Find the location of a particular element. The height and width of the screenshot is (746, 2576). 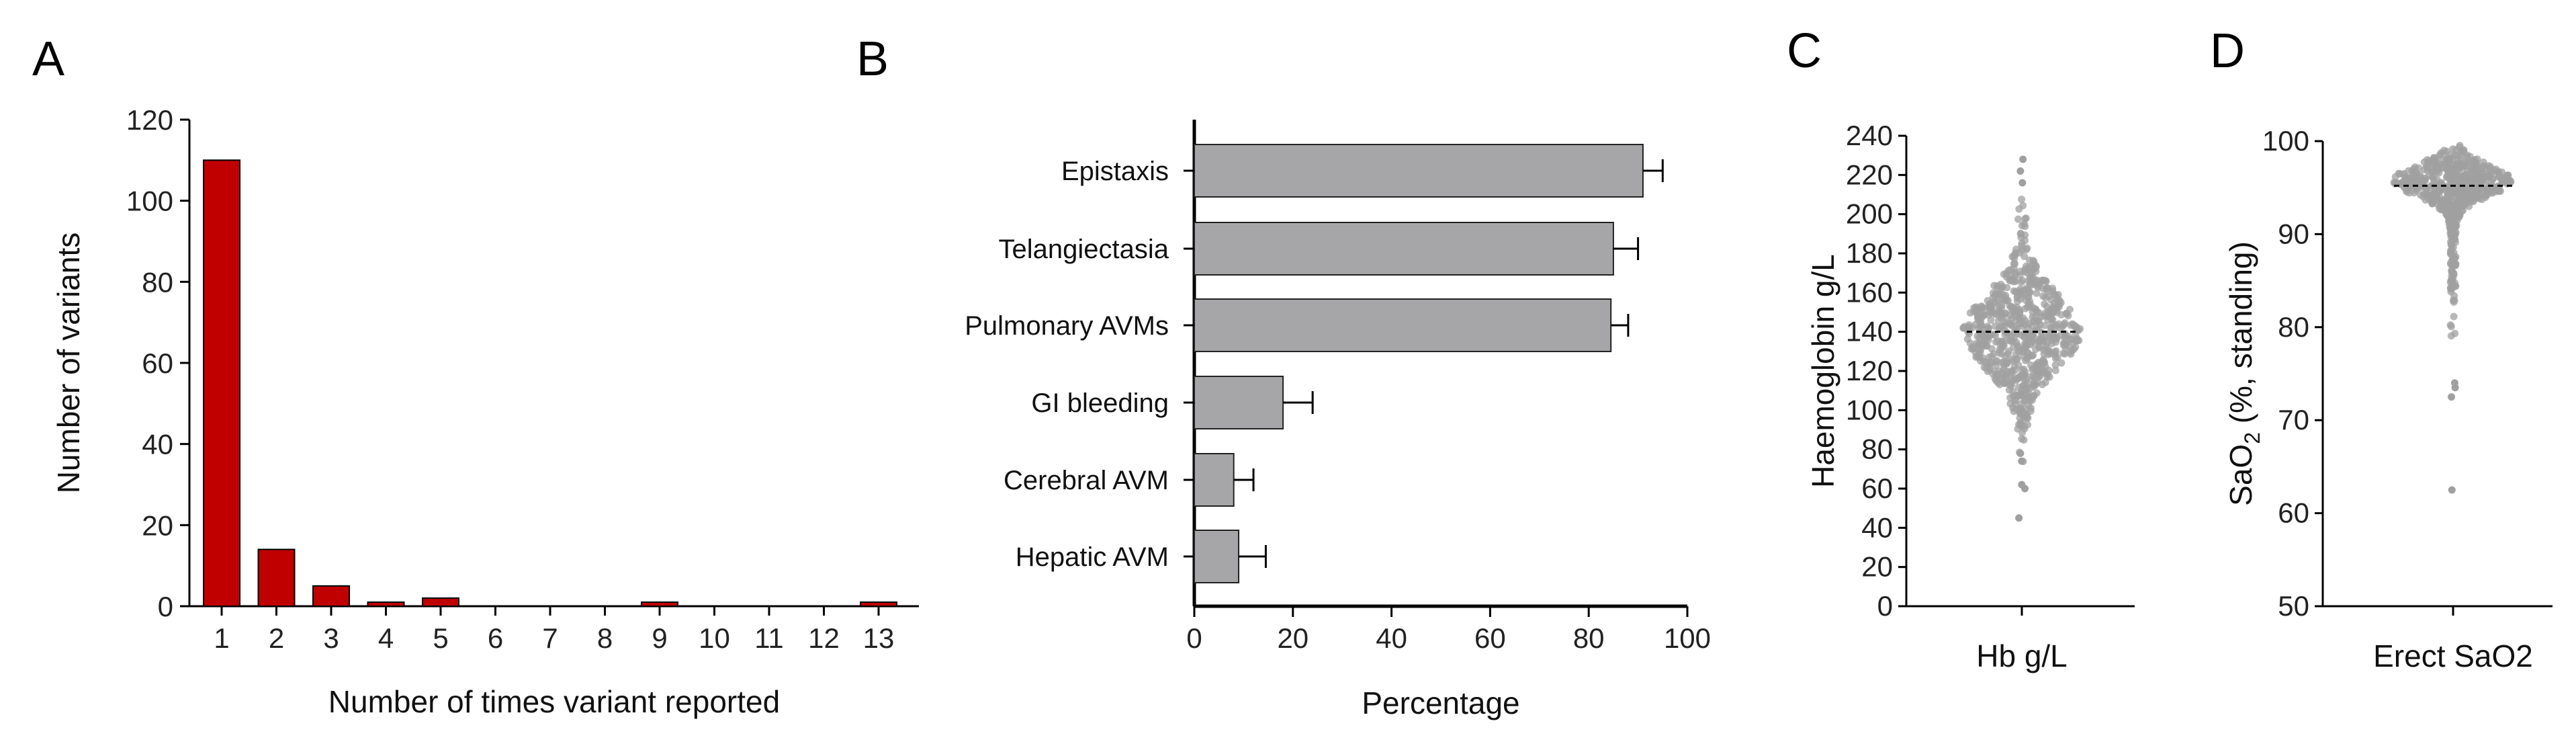

a-x-tick-label: 3 is located at coordinates (331, 638).